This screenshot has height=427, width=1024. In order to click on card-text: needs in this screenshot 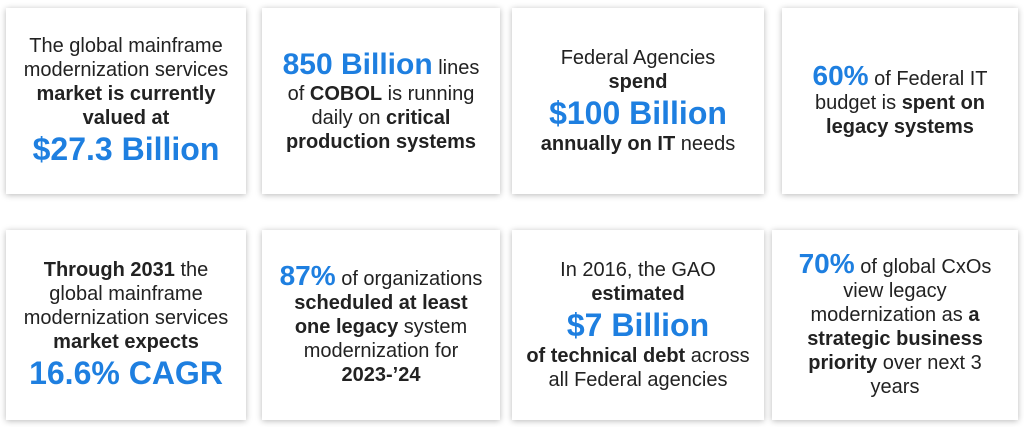, I will do `click(705, 144)`.